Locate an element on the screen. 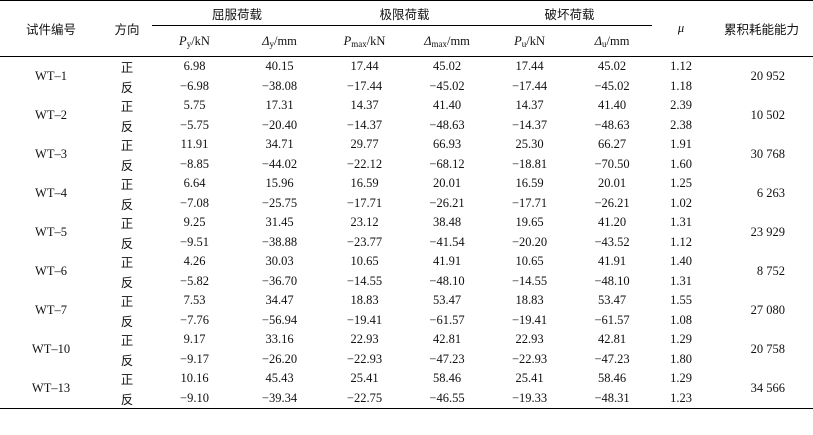  cell-dy-positive: 17.31 is located at coordinates (279, 105).